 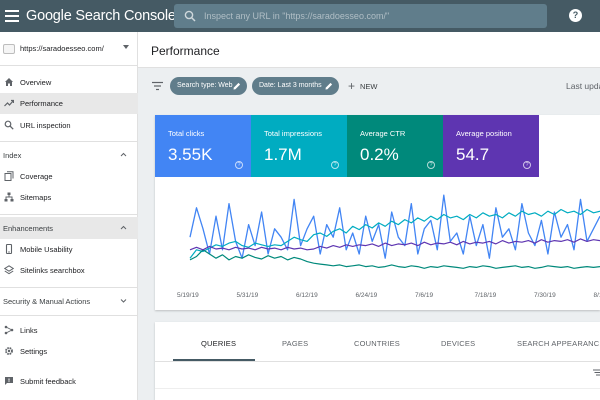 What do you see at coordinates (383, 133) in the screenshot?
I see `metric-label: Average CTR` at bounding box center [383, 133].